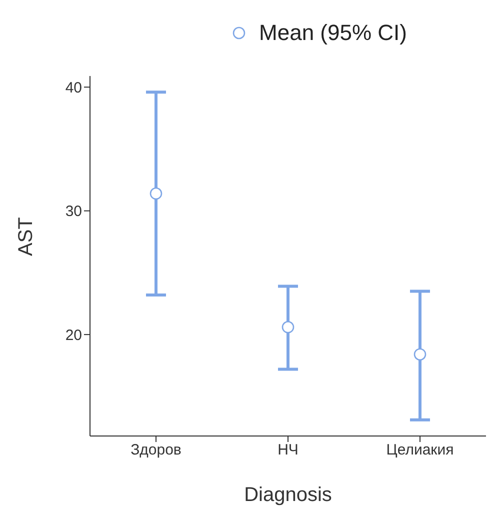 The image size is (494, 526). Describe the element at coordinates (73, 211) in the screenshot. I see `y-tick-label: 30` at that location.